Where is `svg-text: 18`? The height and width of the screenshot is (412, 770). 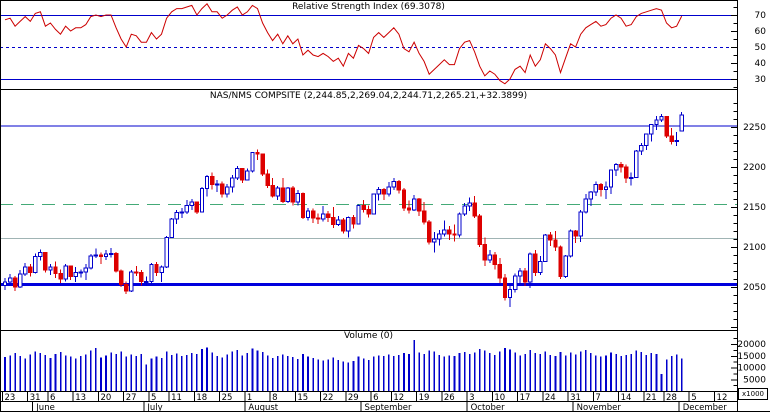
svg-text: 18 is located at coordinates (201, 398).